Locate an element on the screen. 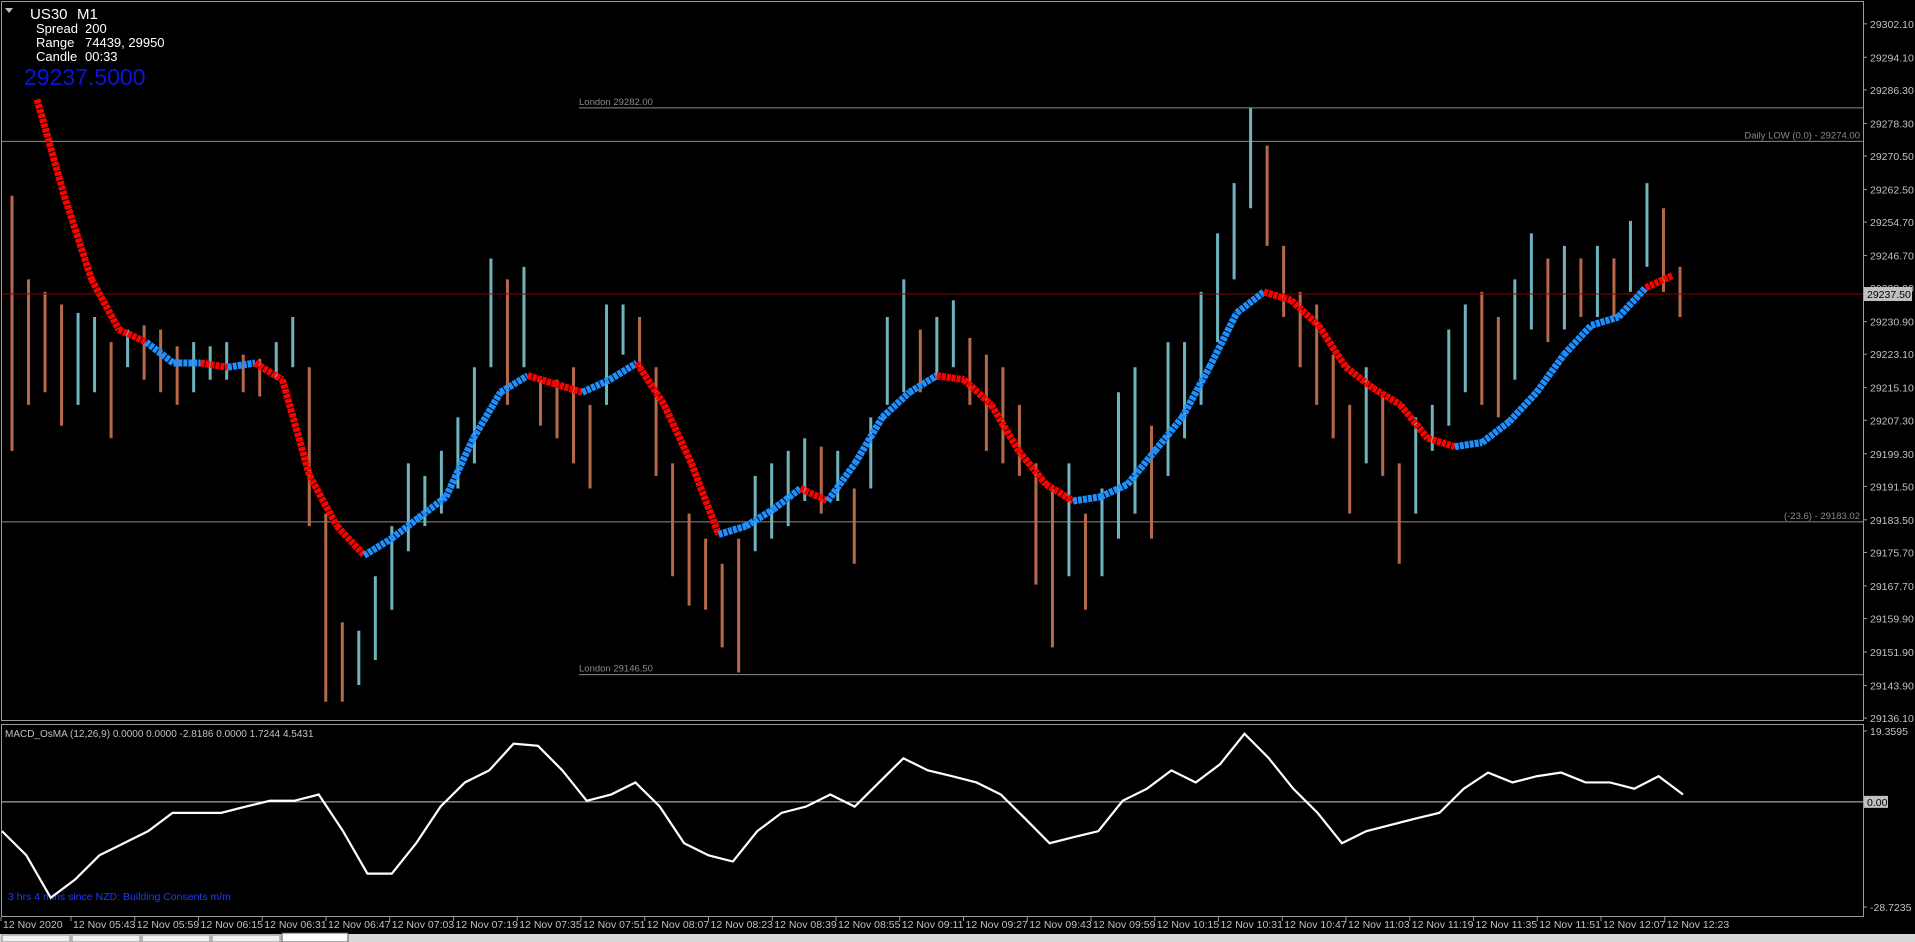 The height and width of the screenshot is (942, 1915). y-tick-label: 0.00 is located at coordinates (1877, 803).